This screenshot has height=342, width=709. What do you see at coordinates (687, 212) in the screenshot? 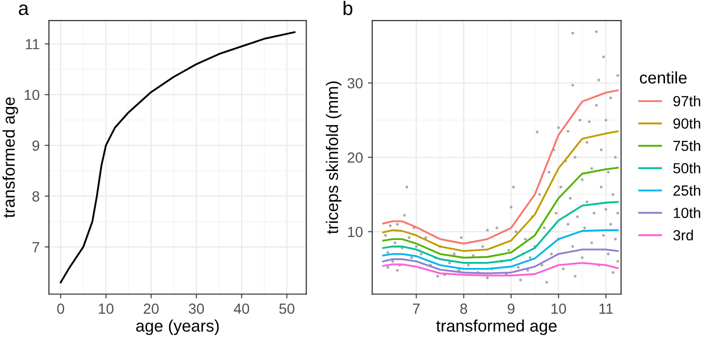
I see `legend-label: 10th` at bounding box center [687, 212].